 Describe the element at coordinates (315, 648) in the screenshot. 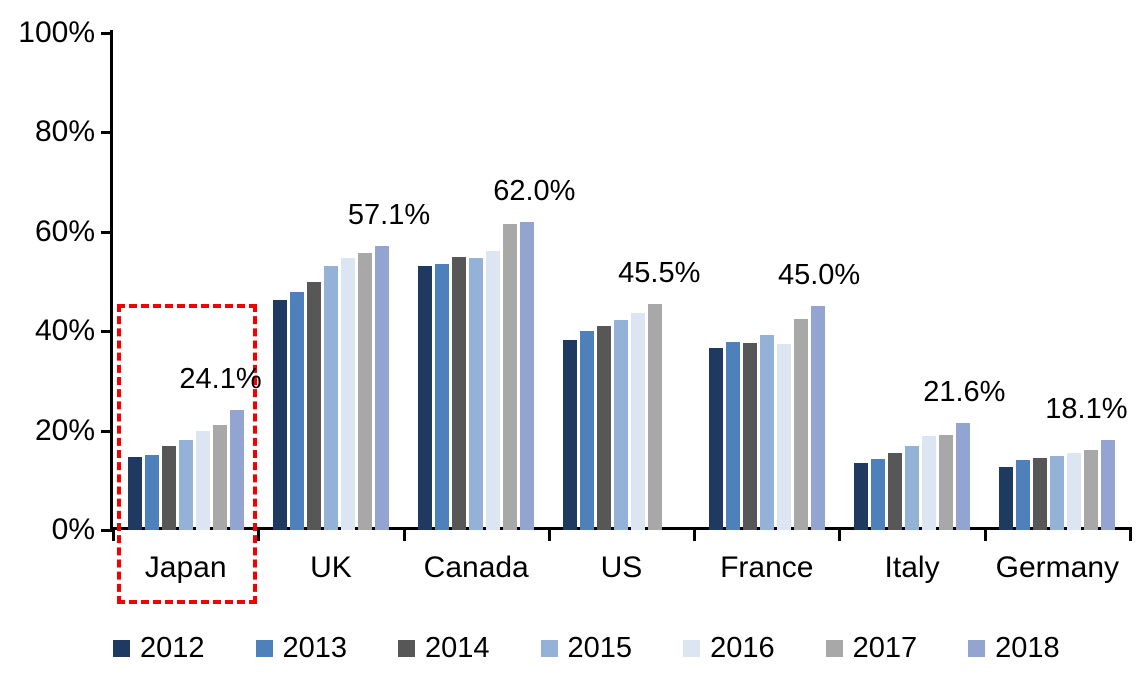

I see `legend-label-2013: 2013` at that location.